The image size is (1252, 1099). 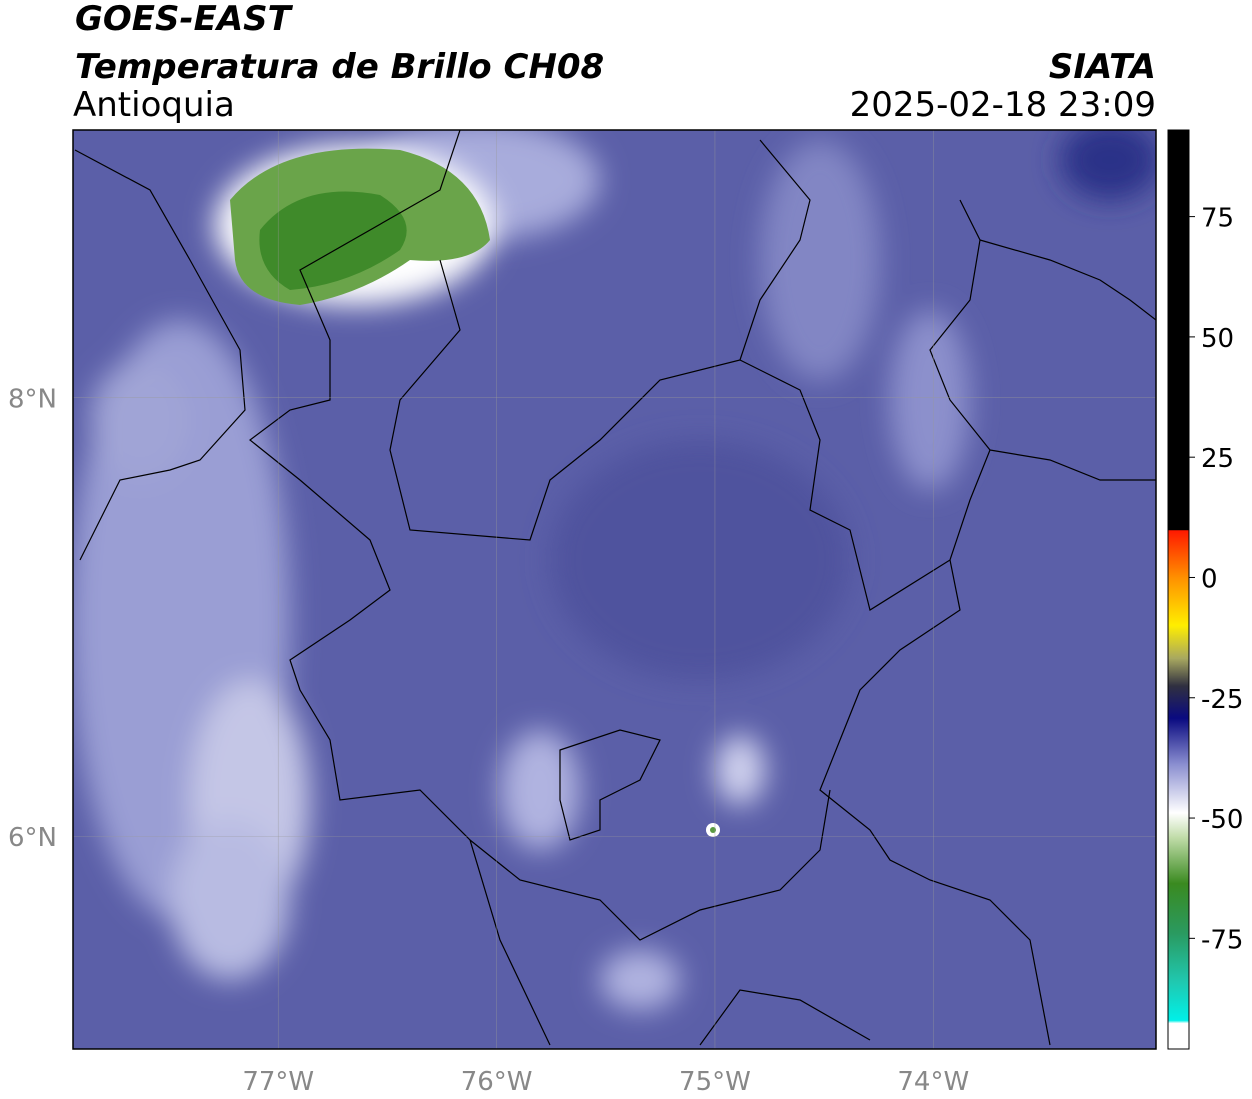 I want to click on x-tick-label: 76°W, so click(x=497, y=1082).